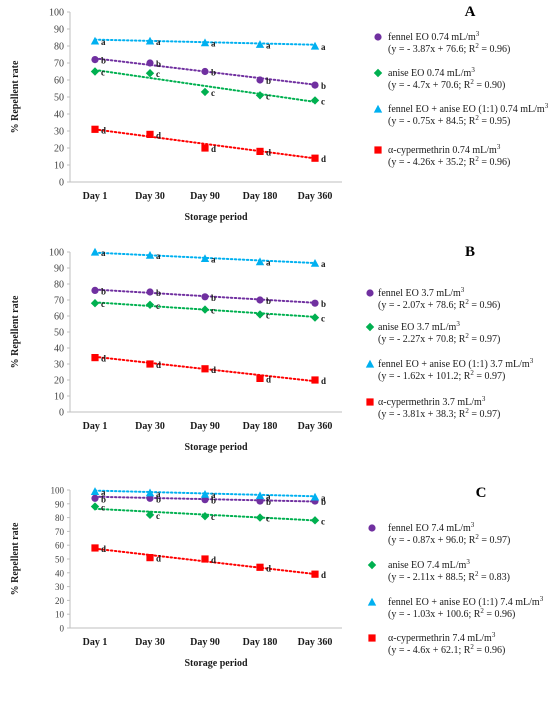  I want to click on y-tick-label: 80, so click(59, 285).